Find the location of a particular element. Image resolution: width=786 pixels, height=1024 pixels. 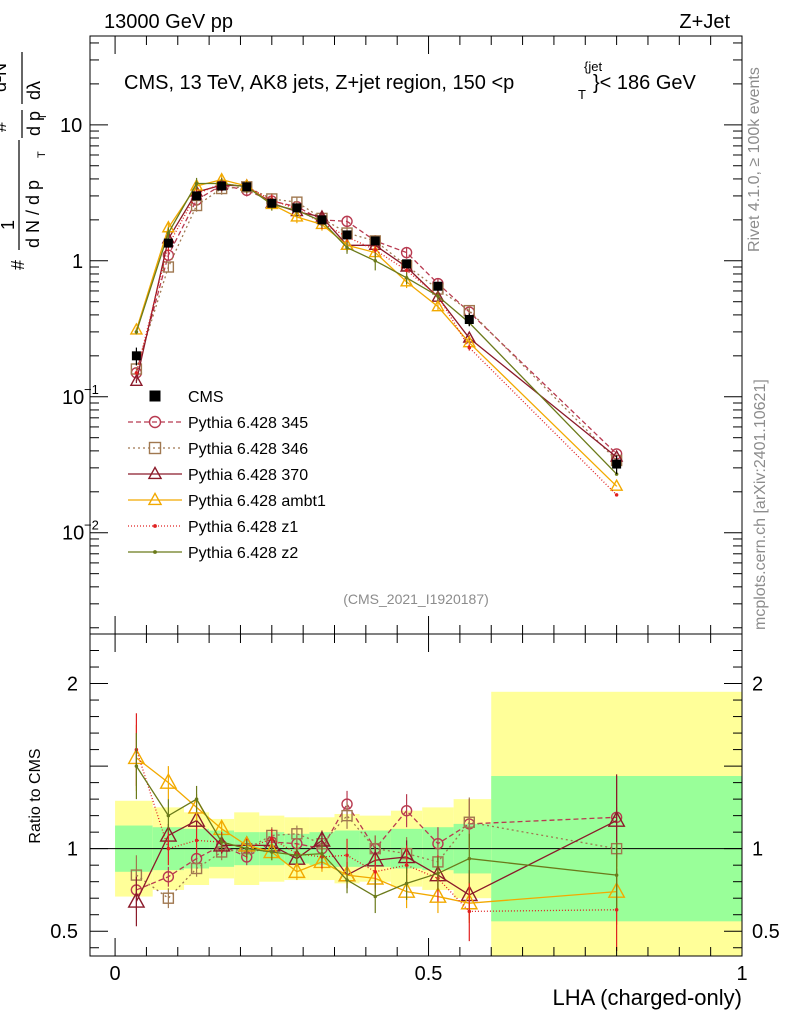

legend-label: Pythia 6.428 345 is located at coordinates (248, 423).